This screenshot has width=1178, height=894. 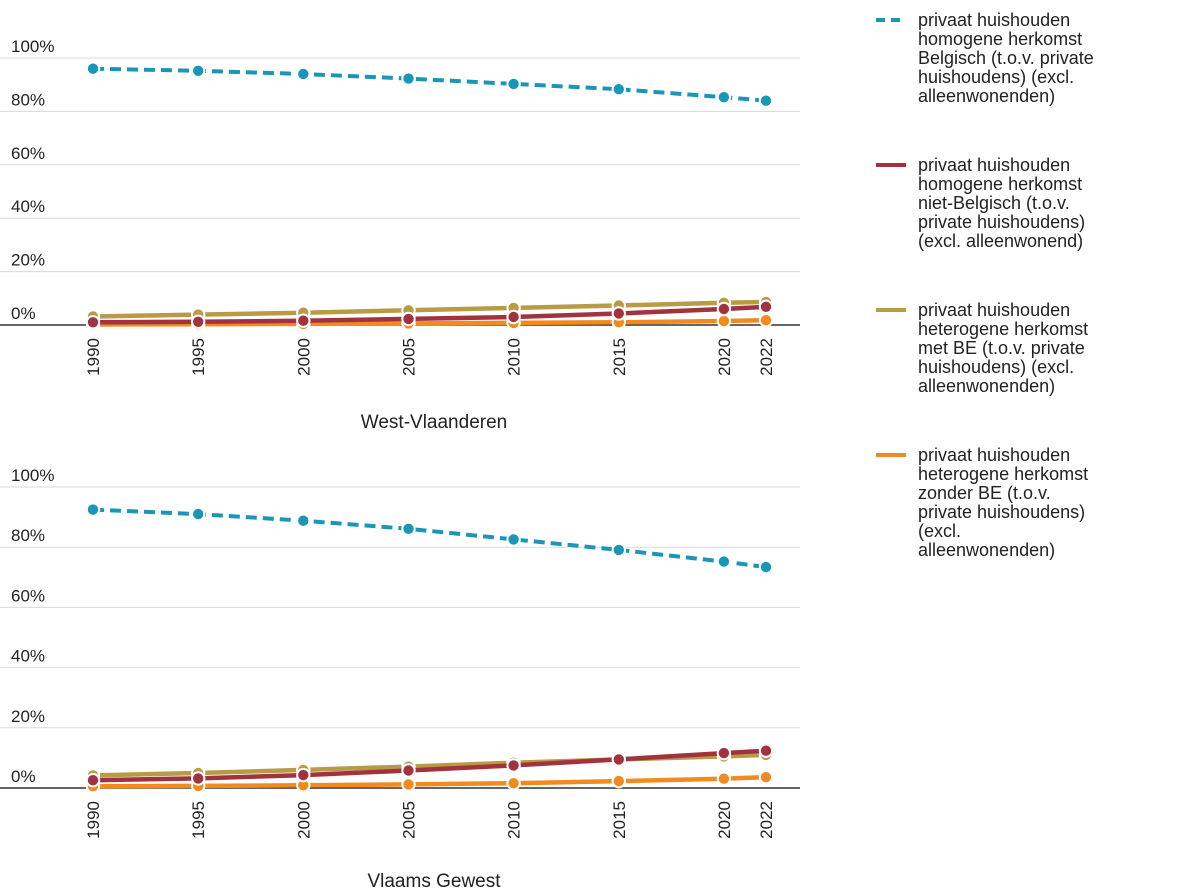 I want to click on legend-label-line: huishoudens) (excl., so click(x=996, y=77).